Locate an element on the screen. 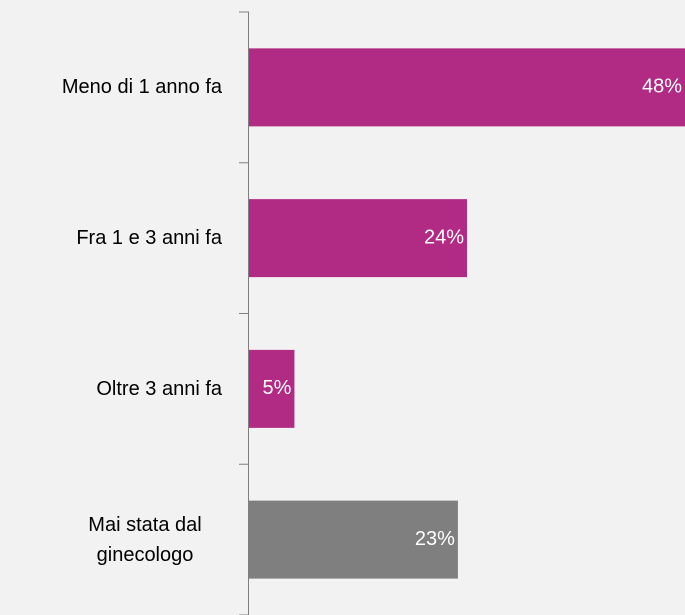 Image resolution: width=685 pixels, height=615 pixels. category-label: Oltre 3 anni fa is located at coordinates (159, 388).